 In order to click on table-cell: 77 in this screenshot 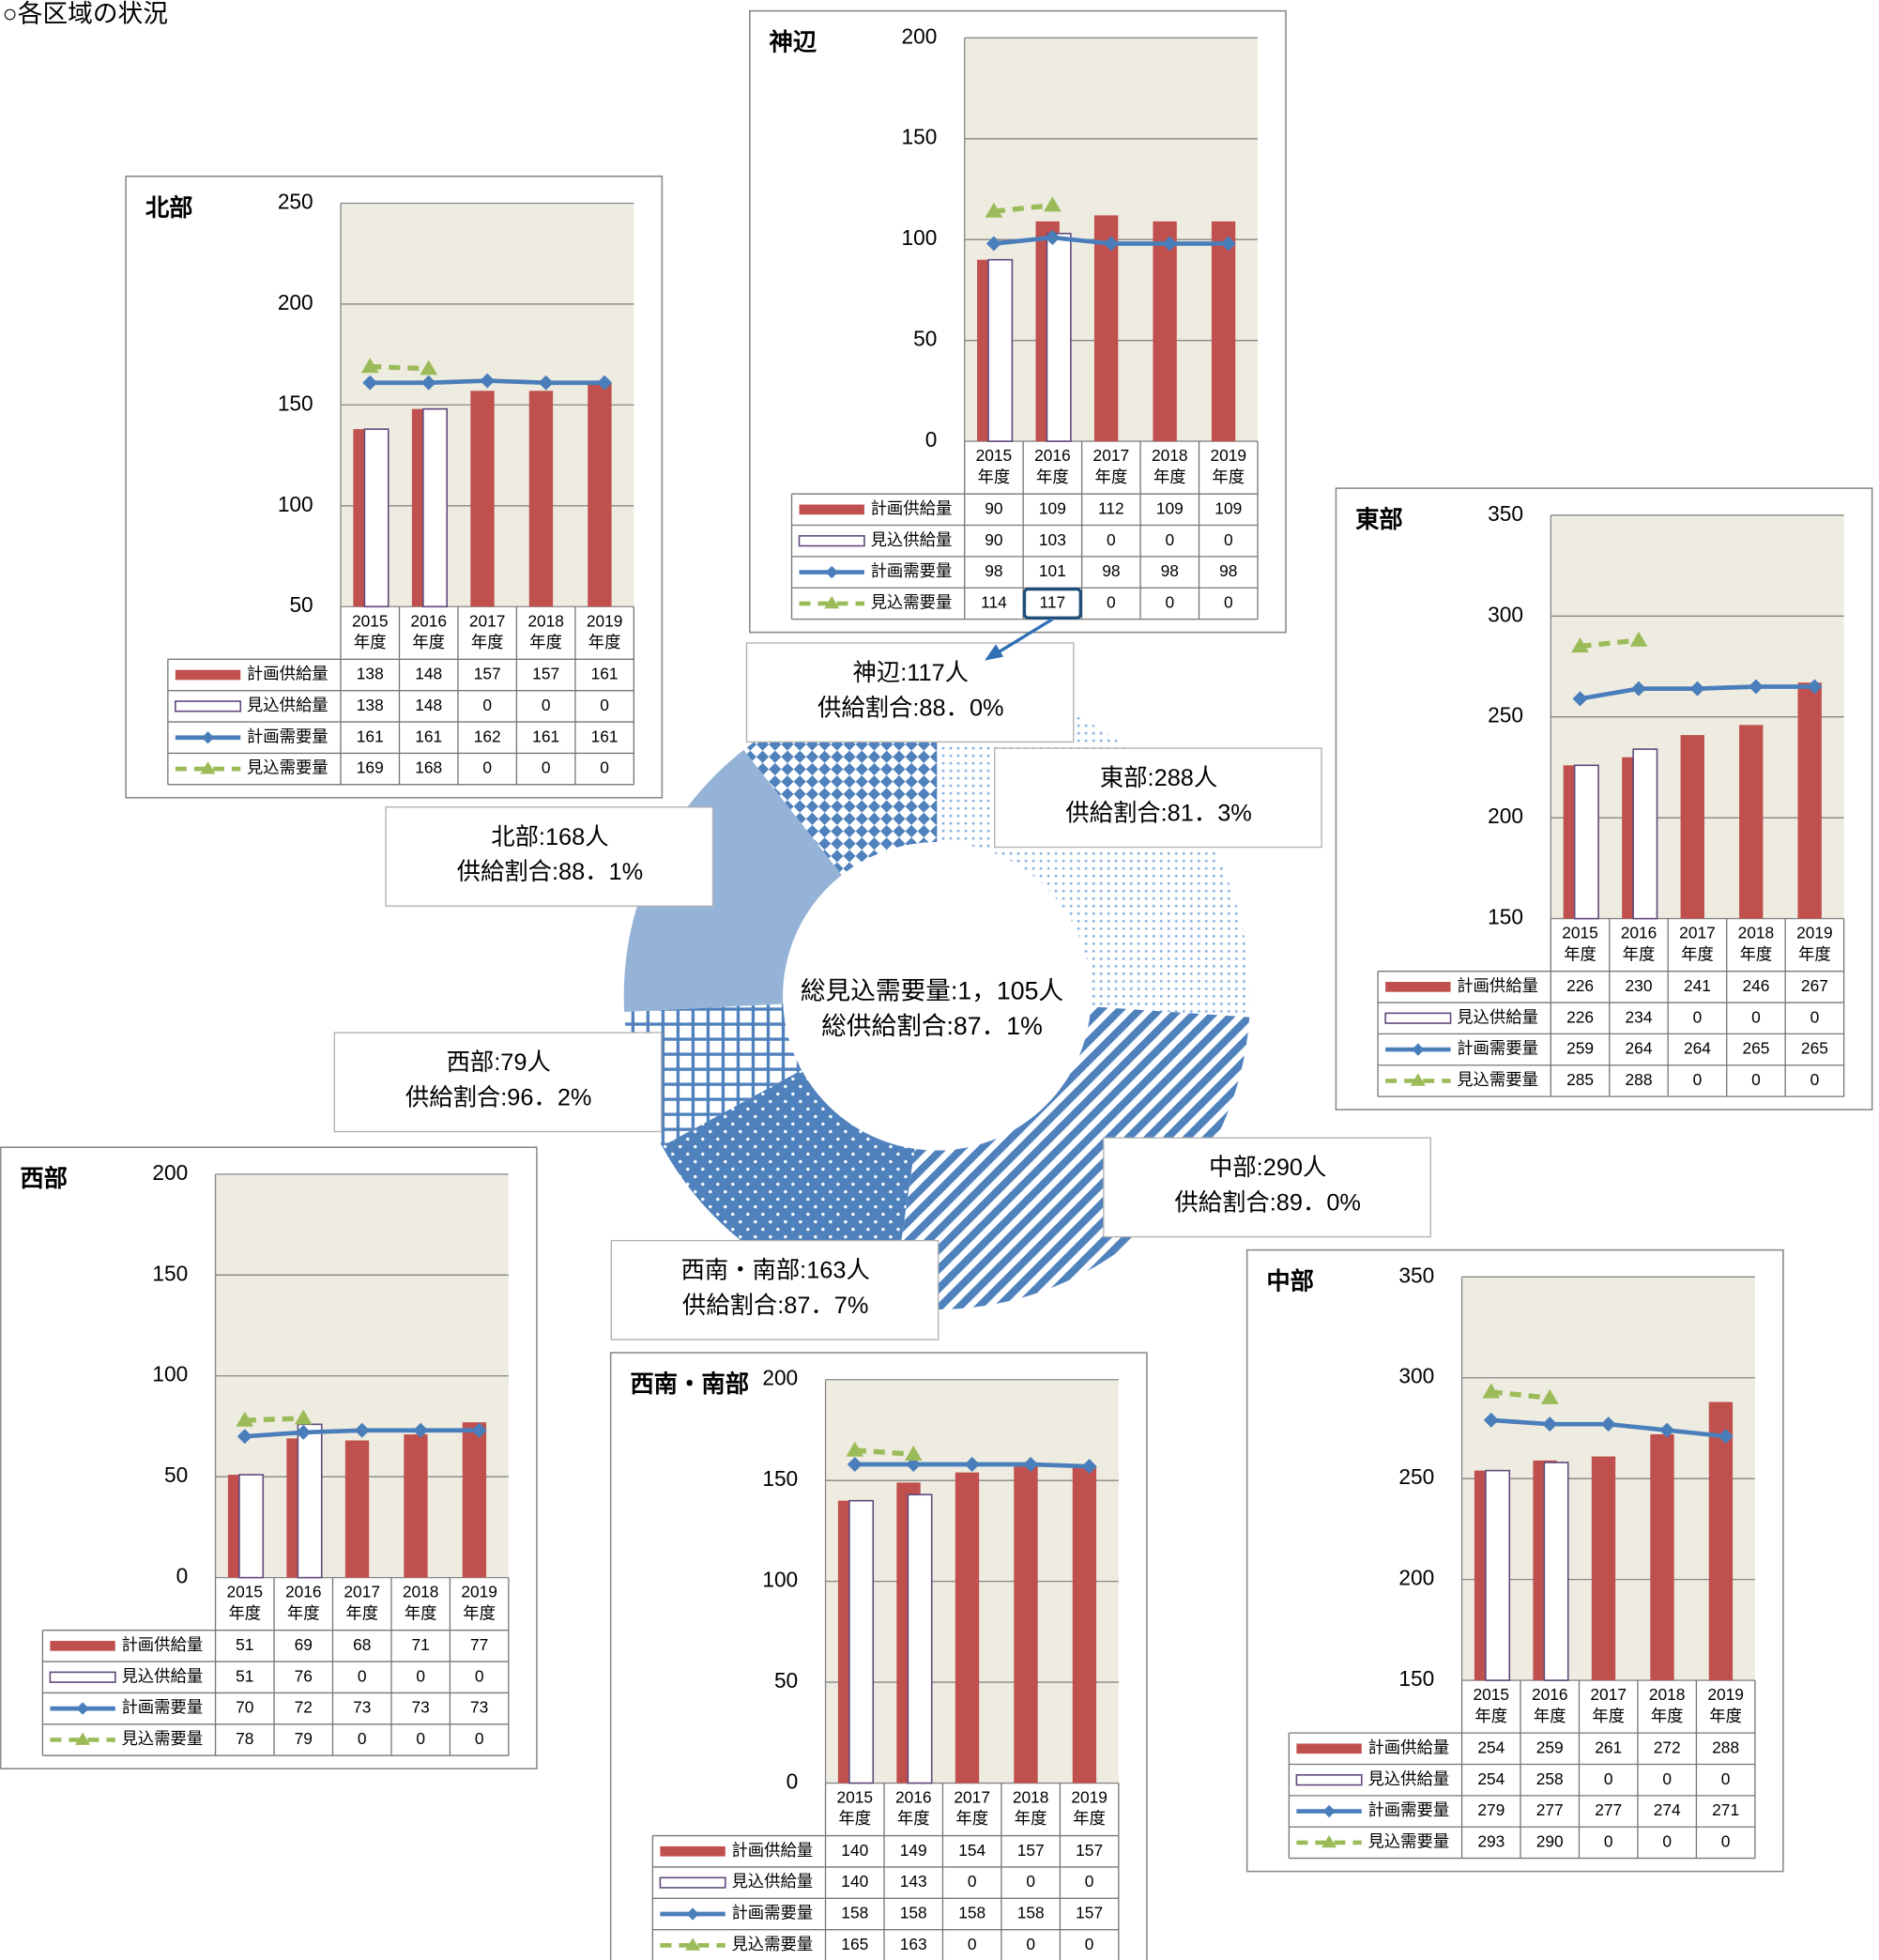, I will do `click(479, 1644)`.